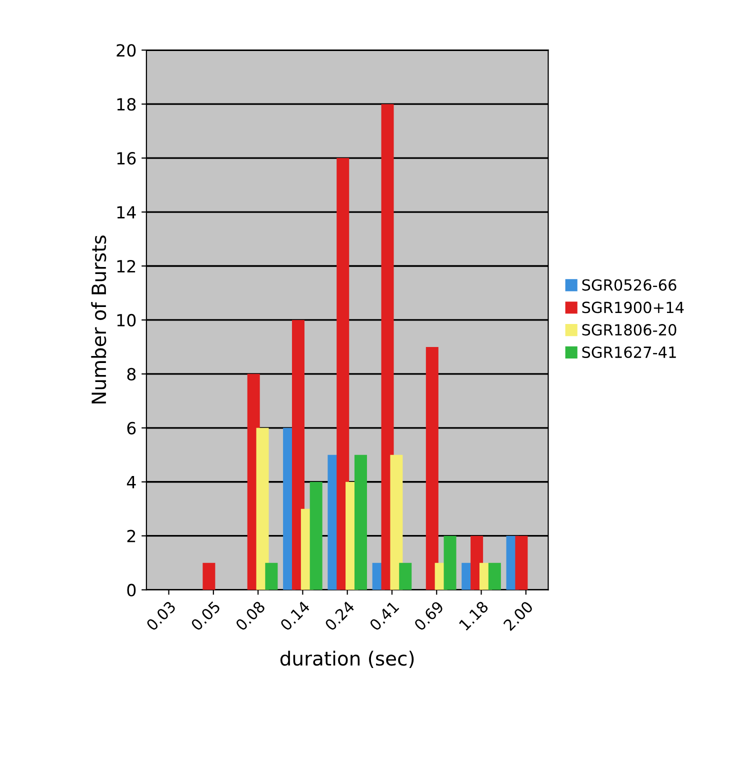  I want to click on y-tick-label: 4, so click(131, 482).